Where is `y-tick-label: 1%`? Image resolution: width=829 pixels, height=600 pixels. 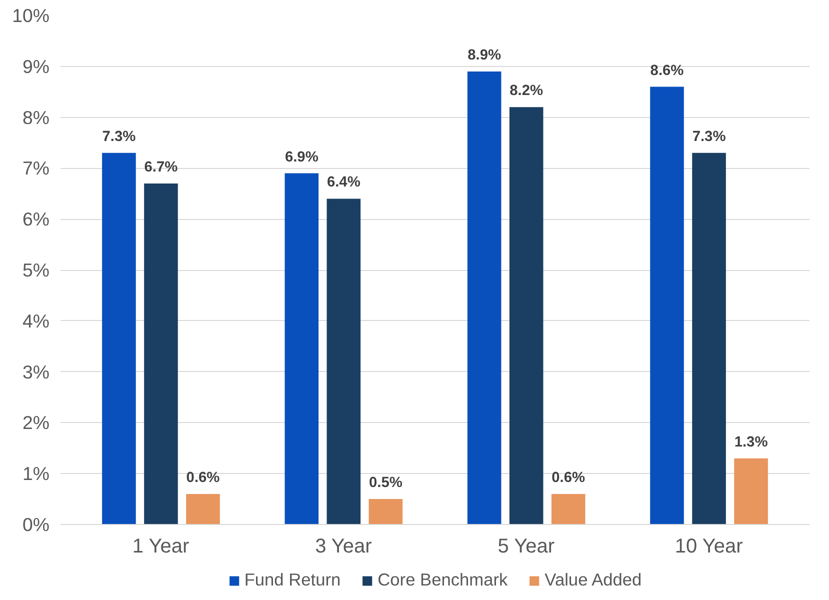 y-tick-label: 1% is located at coordinates (36, 473).